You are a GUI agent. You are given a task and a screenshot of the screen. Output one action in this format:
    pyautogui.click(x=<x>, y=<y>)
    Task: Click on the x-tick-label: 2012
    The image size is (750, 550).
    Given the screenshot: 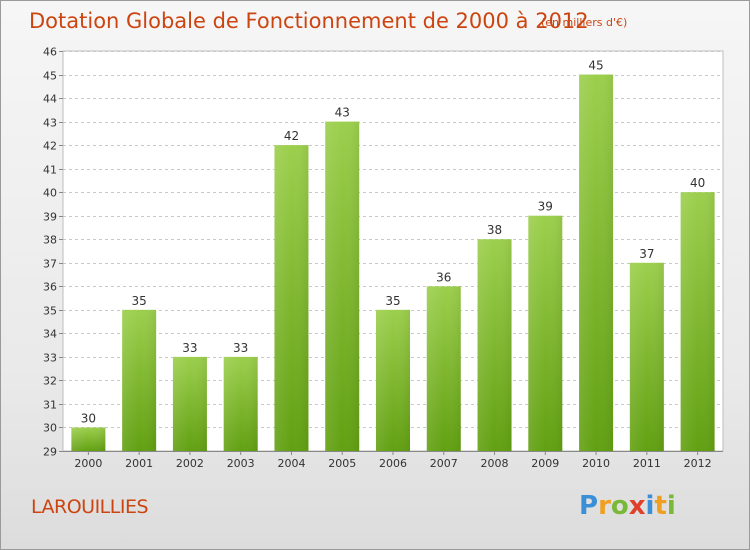 What is the action you would take?
    pyautogui.click(x=698, y=463)
    